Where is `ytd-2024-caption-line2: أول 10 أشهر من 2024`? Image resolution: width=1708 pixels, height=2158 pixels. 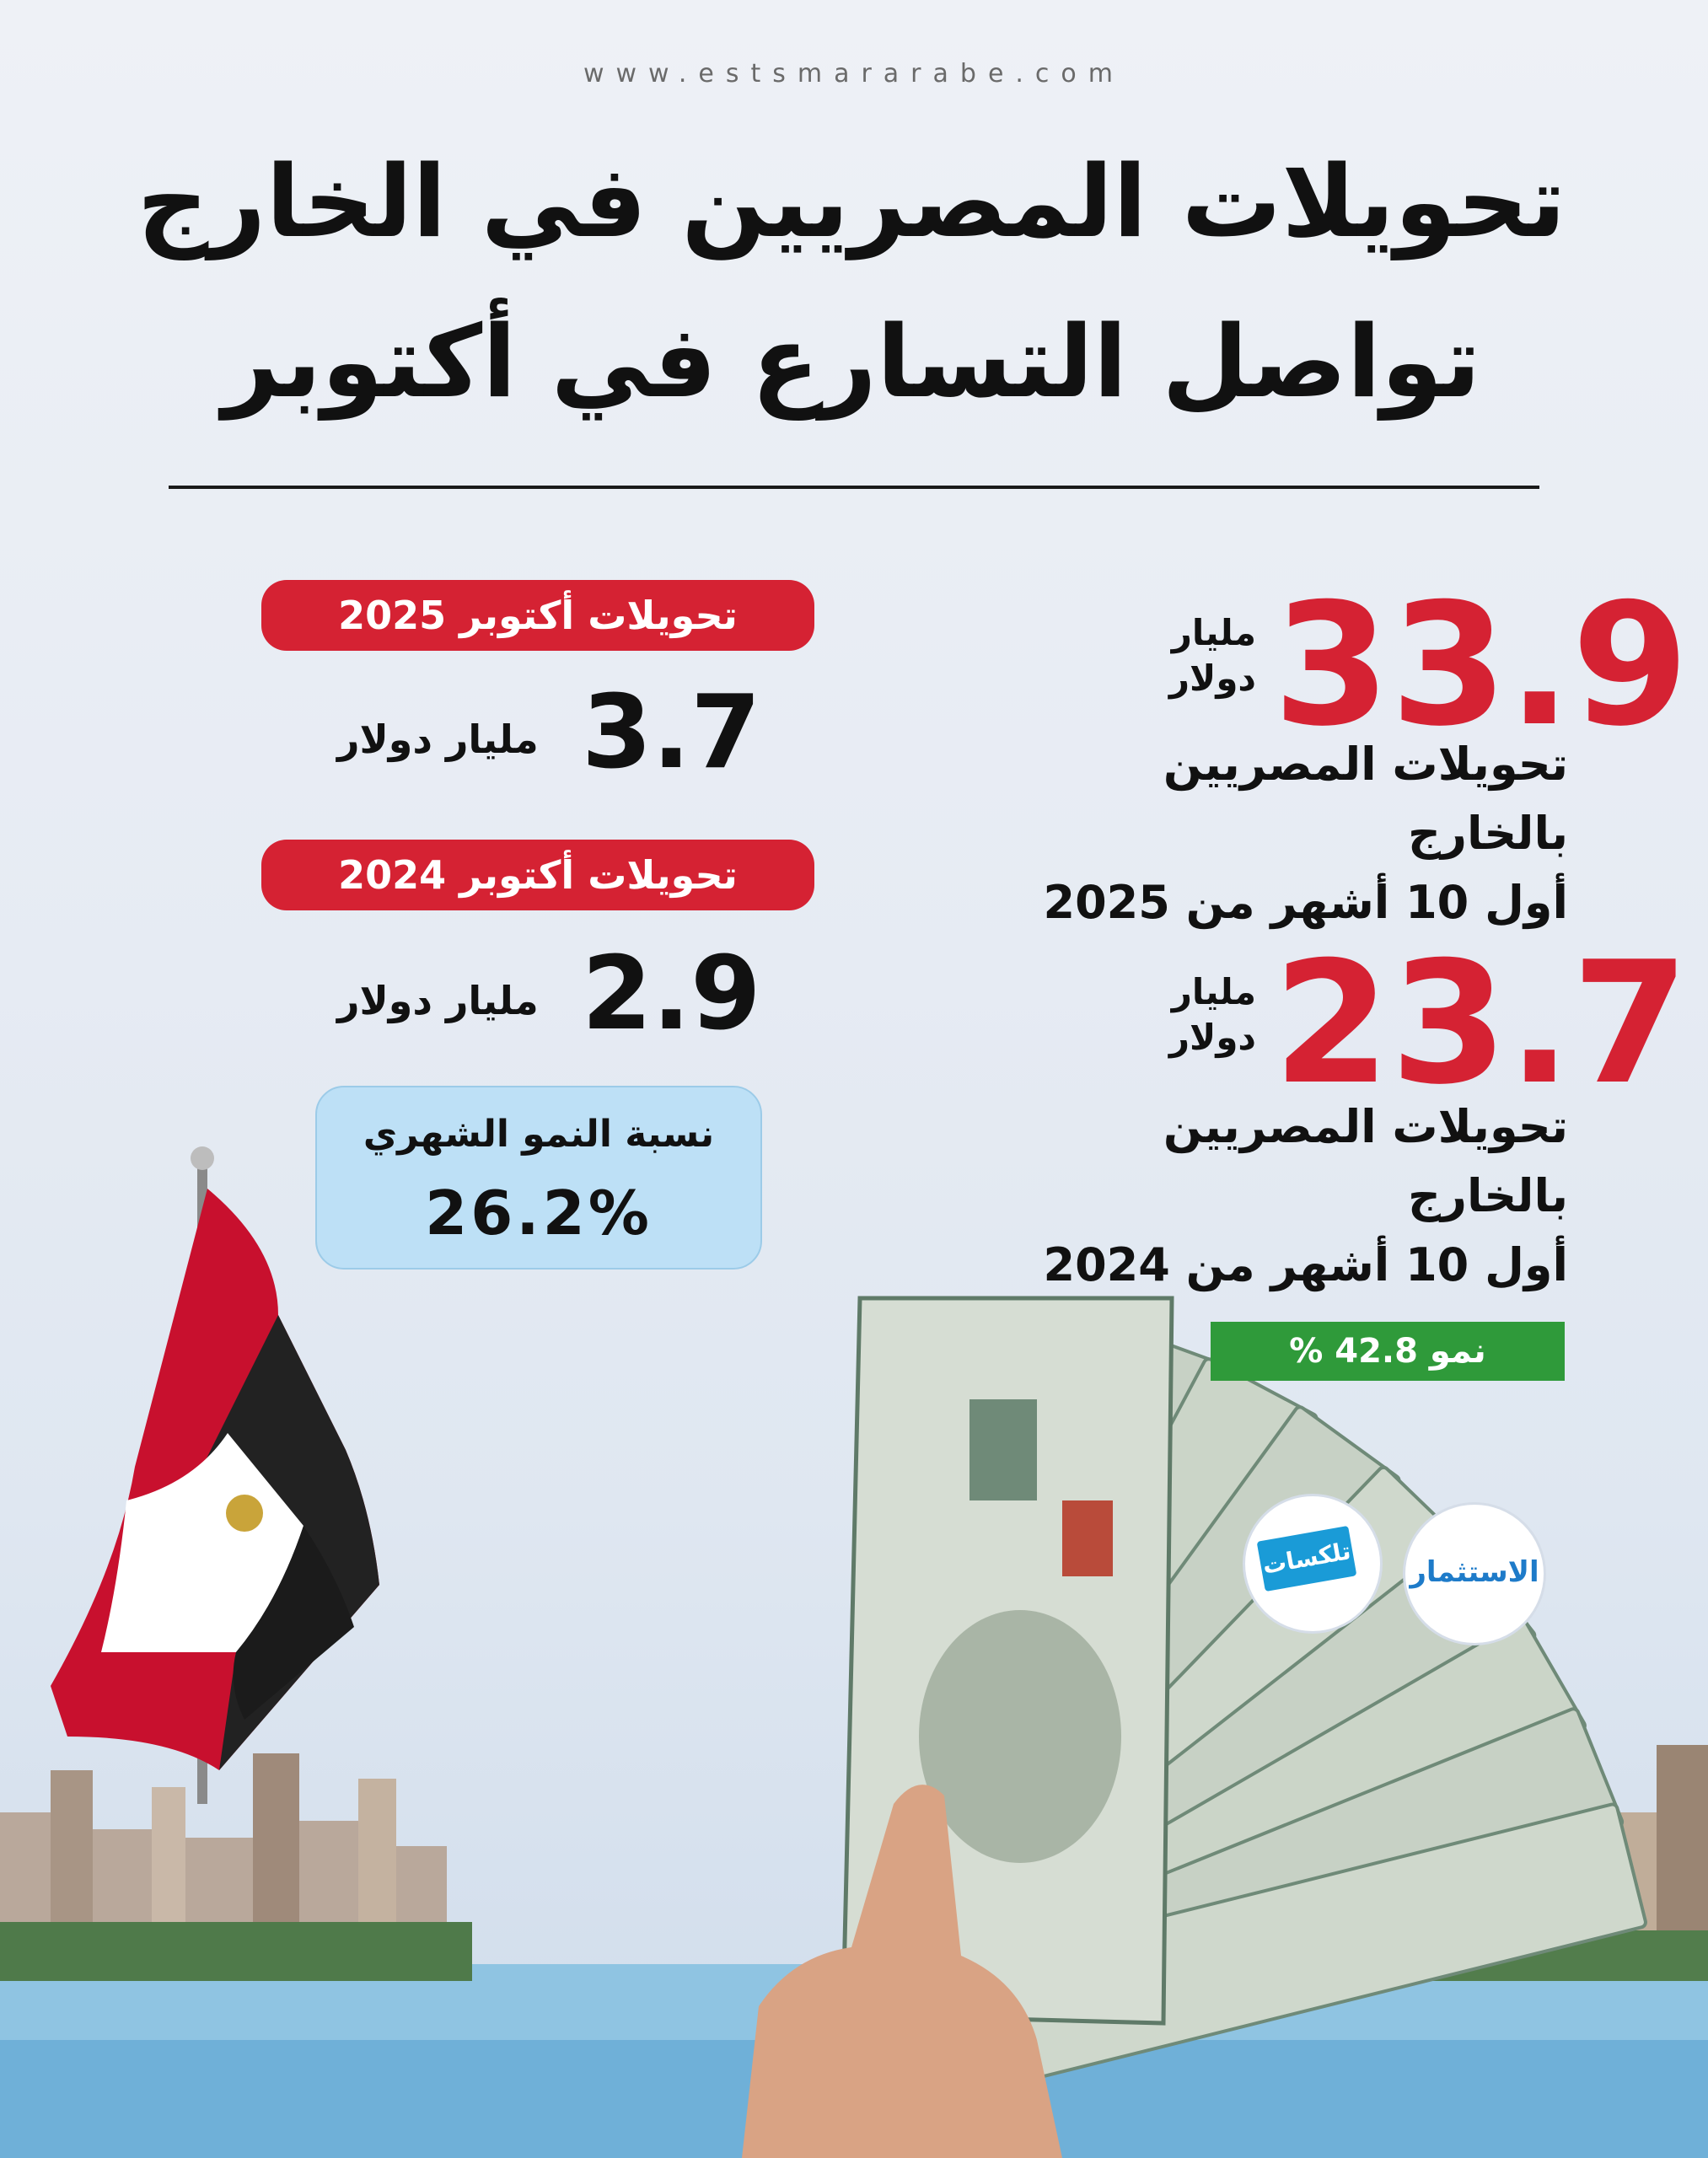 ytd-2024-caption-line2: أول 10 أشهر من 2024 is located at coordinates (1306, 1264).